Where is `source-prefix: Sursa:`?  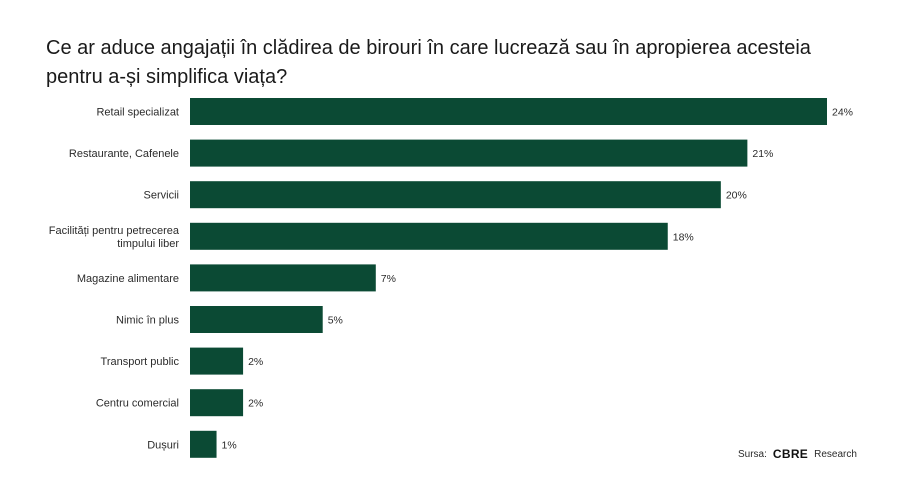 source-prefix: Sursa: is located at coordinates (752, 454).